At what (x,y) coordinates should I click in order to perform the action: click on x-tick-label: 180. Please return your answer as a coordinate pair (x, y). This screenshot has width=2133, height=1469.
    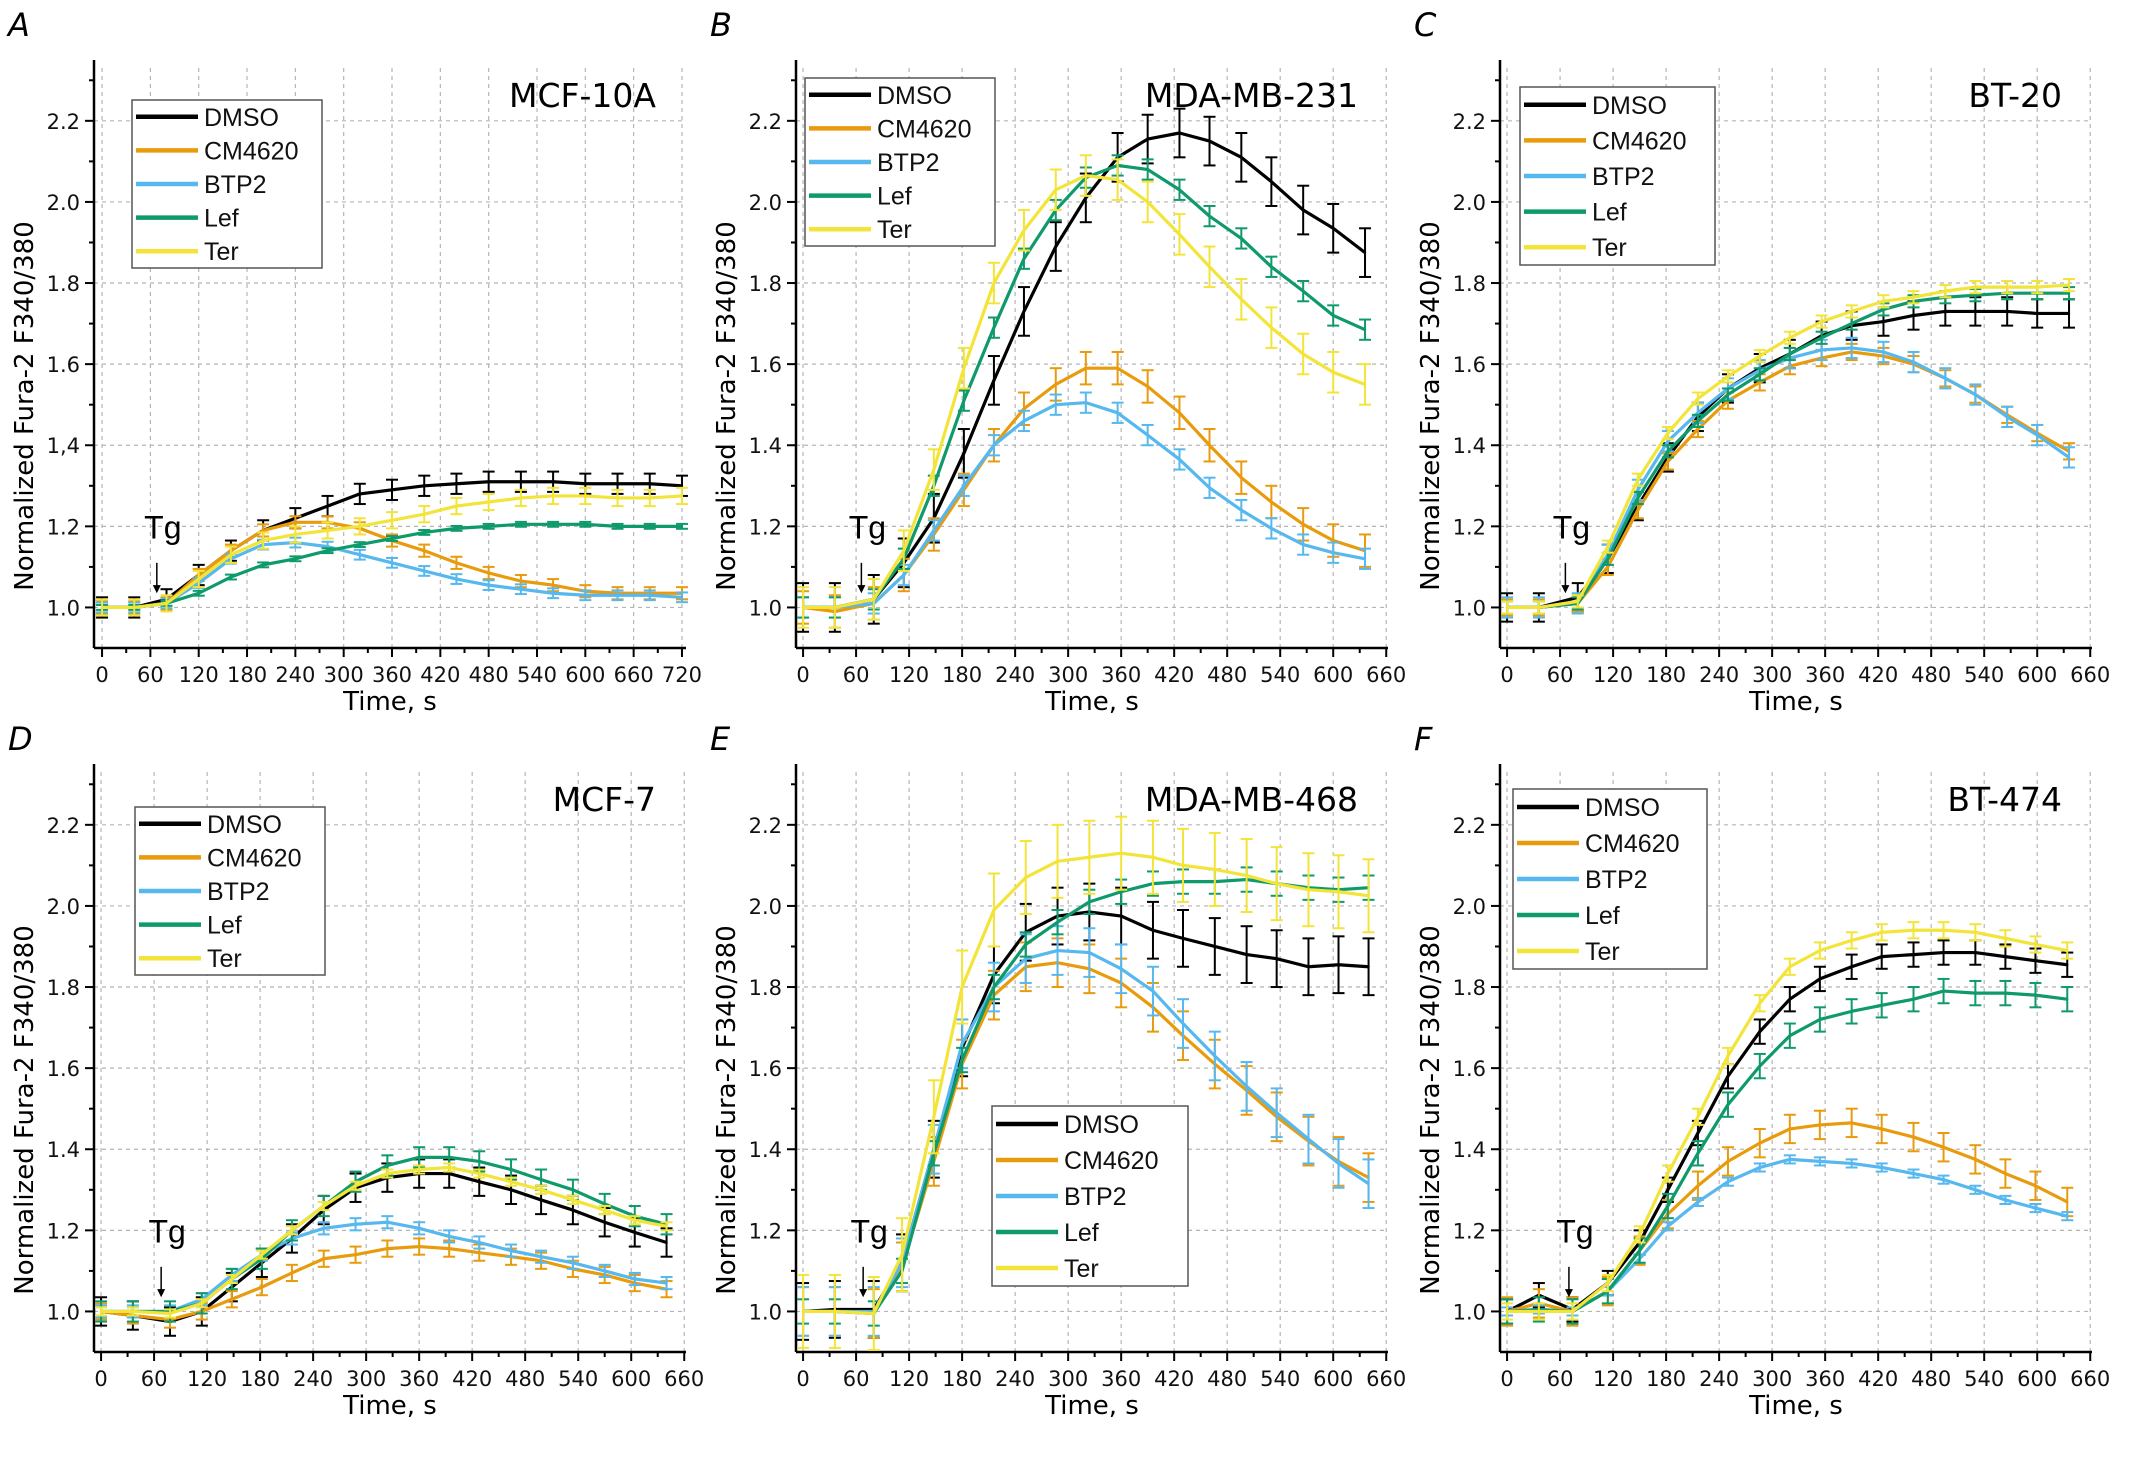
    Looking at the image, I should click on (260, 1379).